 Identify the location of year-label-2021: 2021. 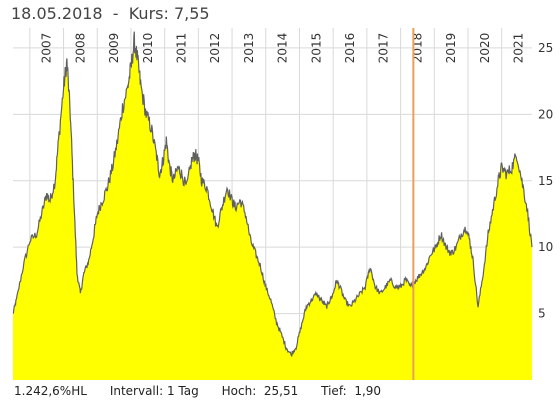
(519, 48).